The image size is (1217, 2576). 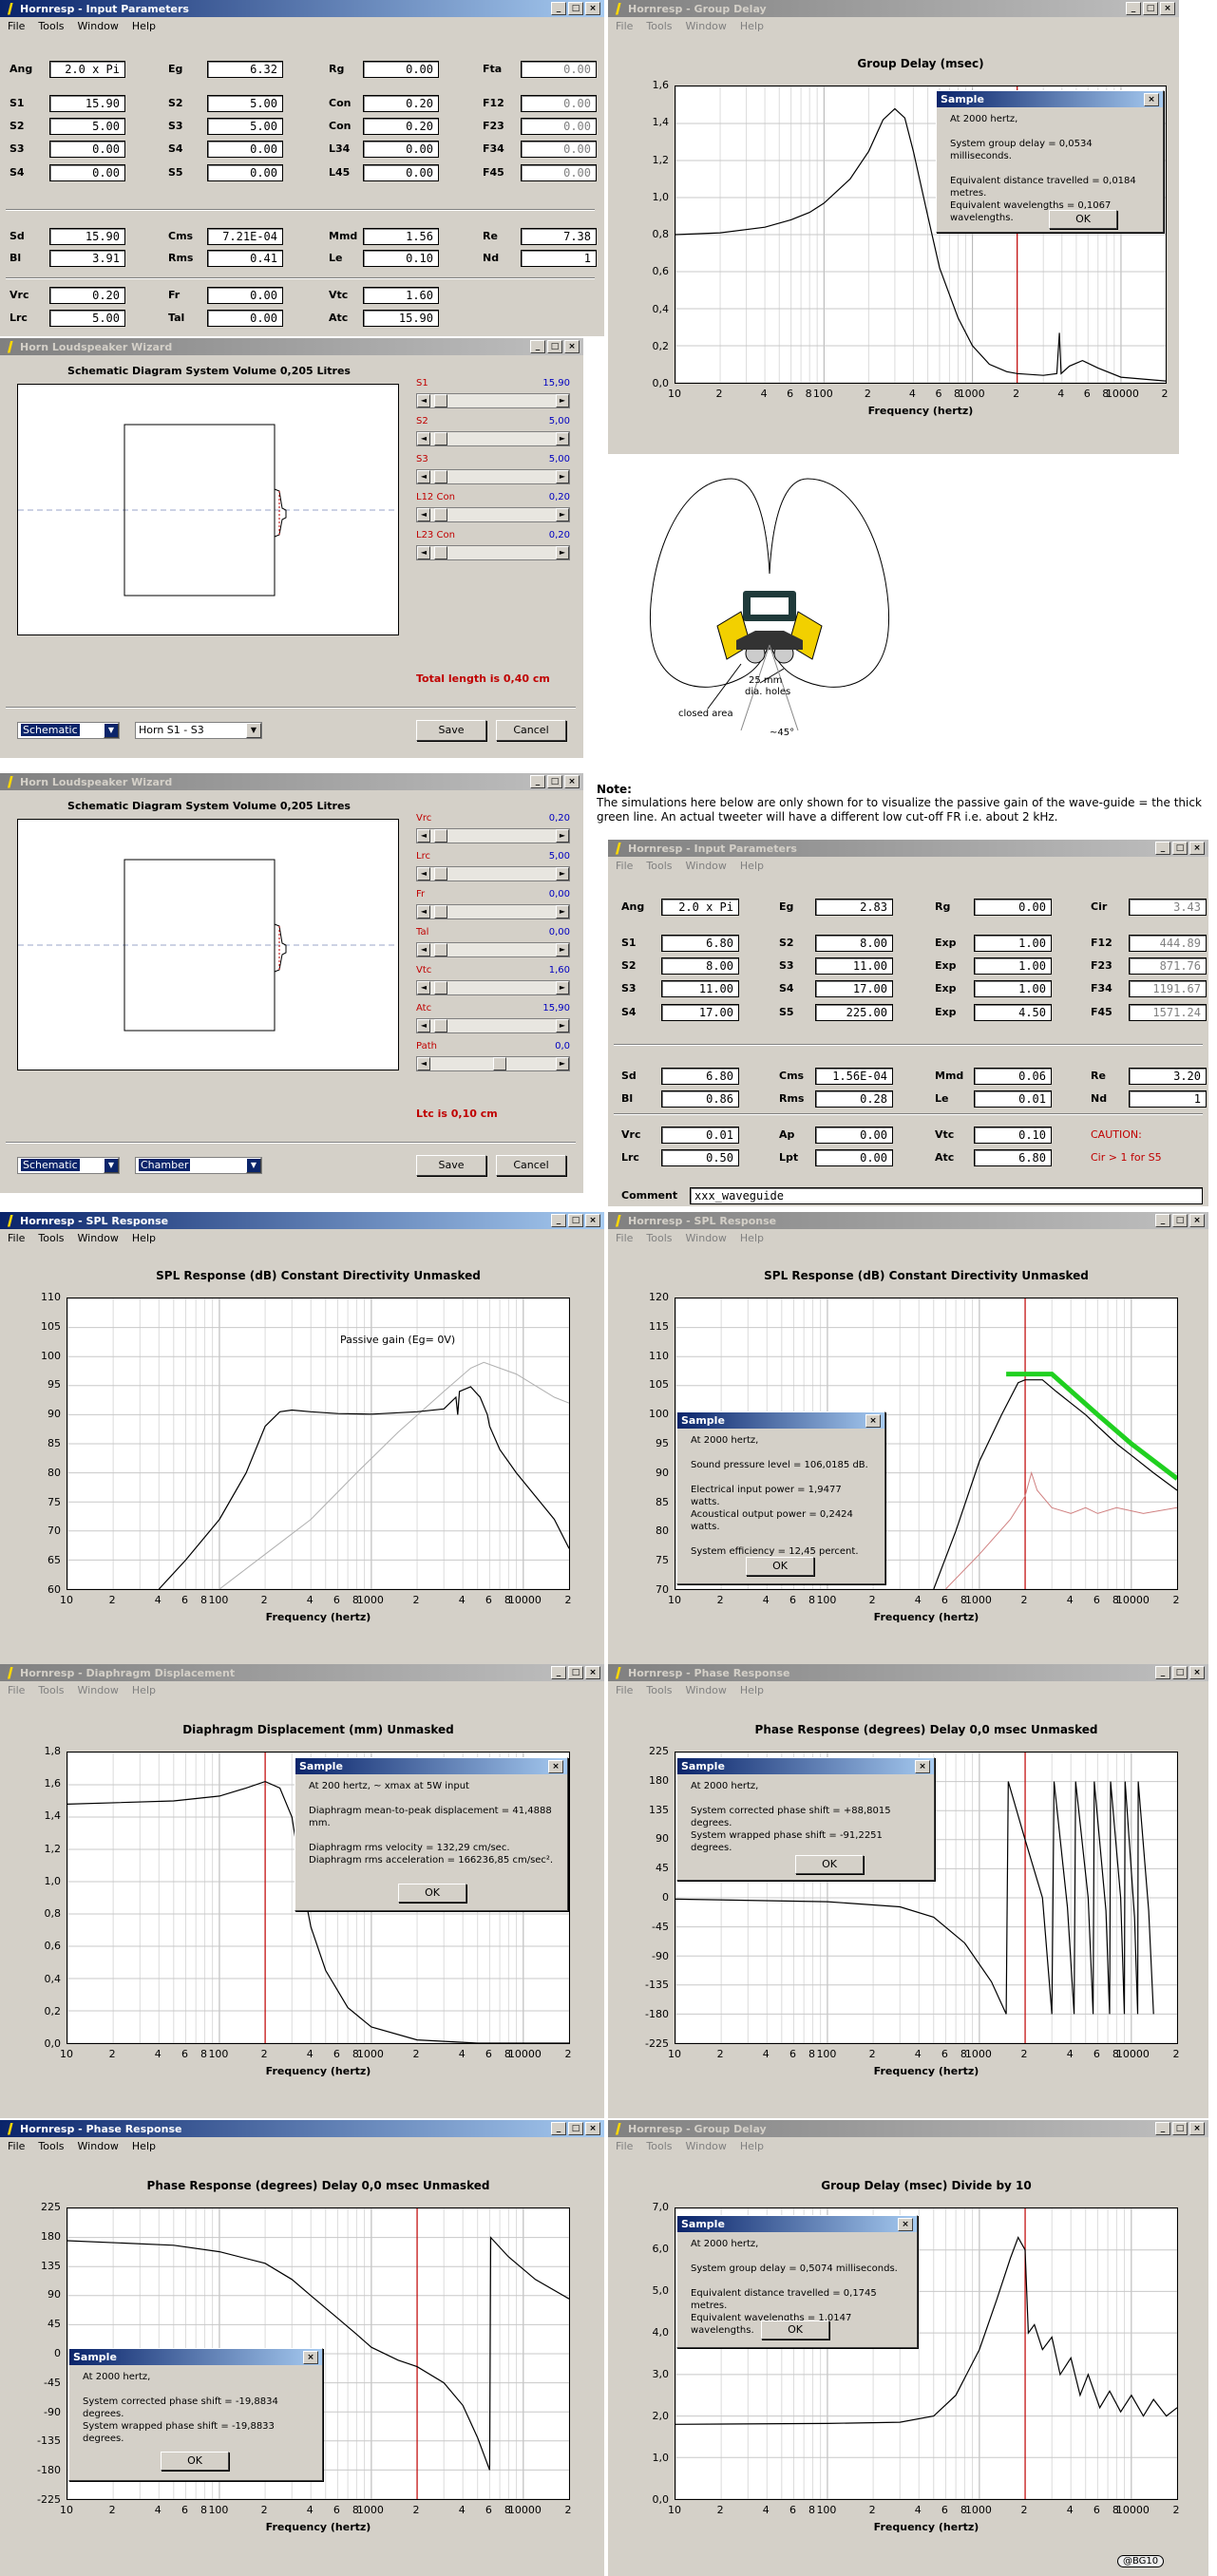 I want to click on param-field-s4: 0.00, so click(x=245, y=149).